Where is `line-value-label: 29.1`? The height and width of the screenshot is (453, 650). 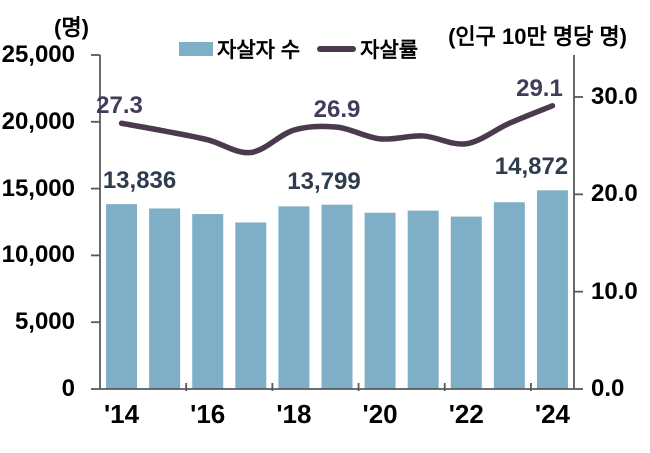 line-value-label: 29.1 is located at coordinates (539, 88).